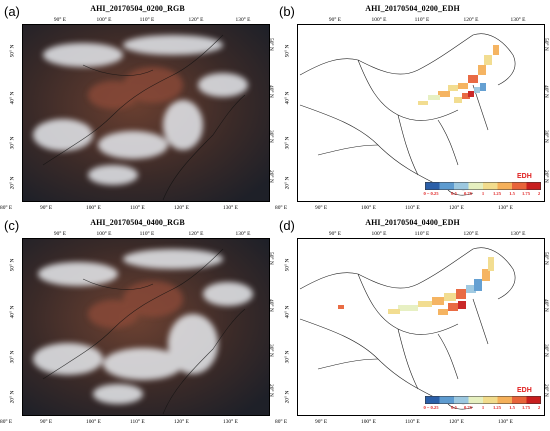 The image size is (550, 431). Describe the element at coordinates (412, 422) in the screenshot. I see `tick-lon-bottom: 110° E` at that location.